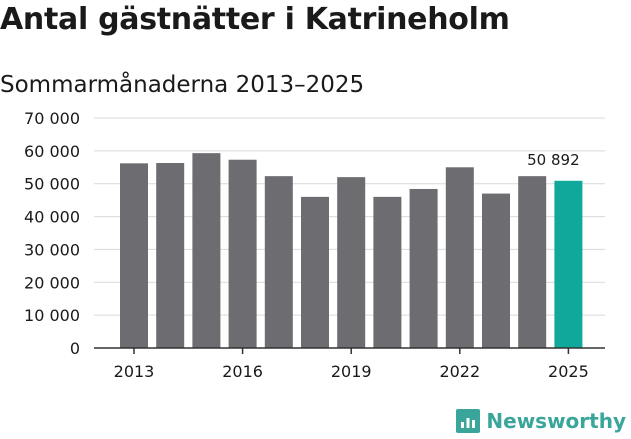 The image size is (631, 439). Describe the element at coordinates (468, 421) in the screenshot. I see `newsworthy-icon` at that location.